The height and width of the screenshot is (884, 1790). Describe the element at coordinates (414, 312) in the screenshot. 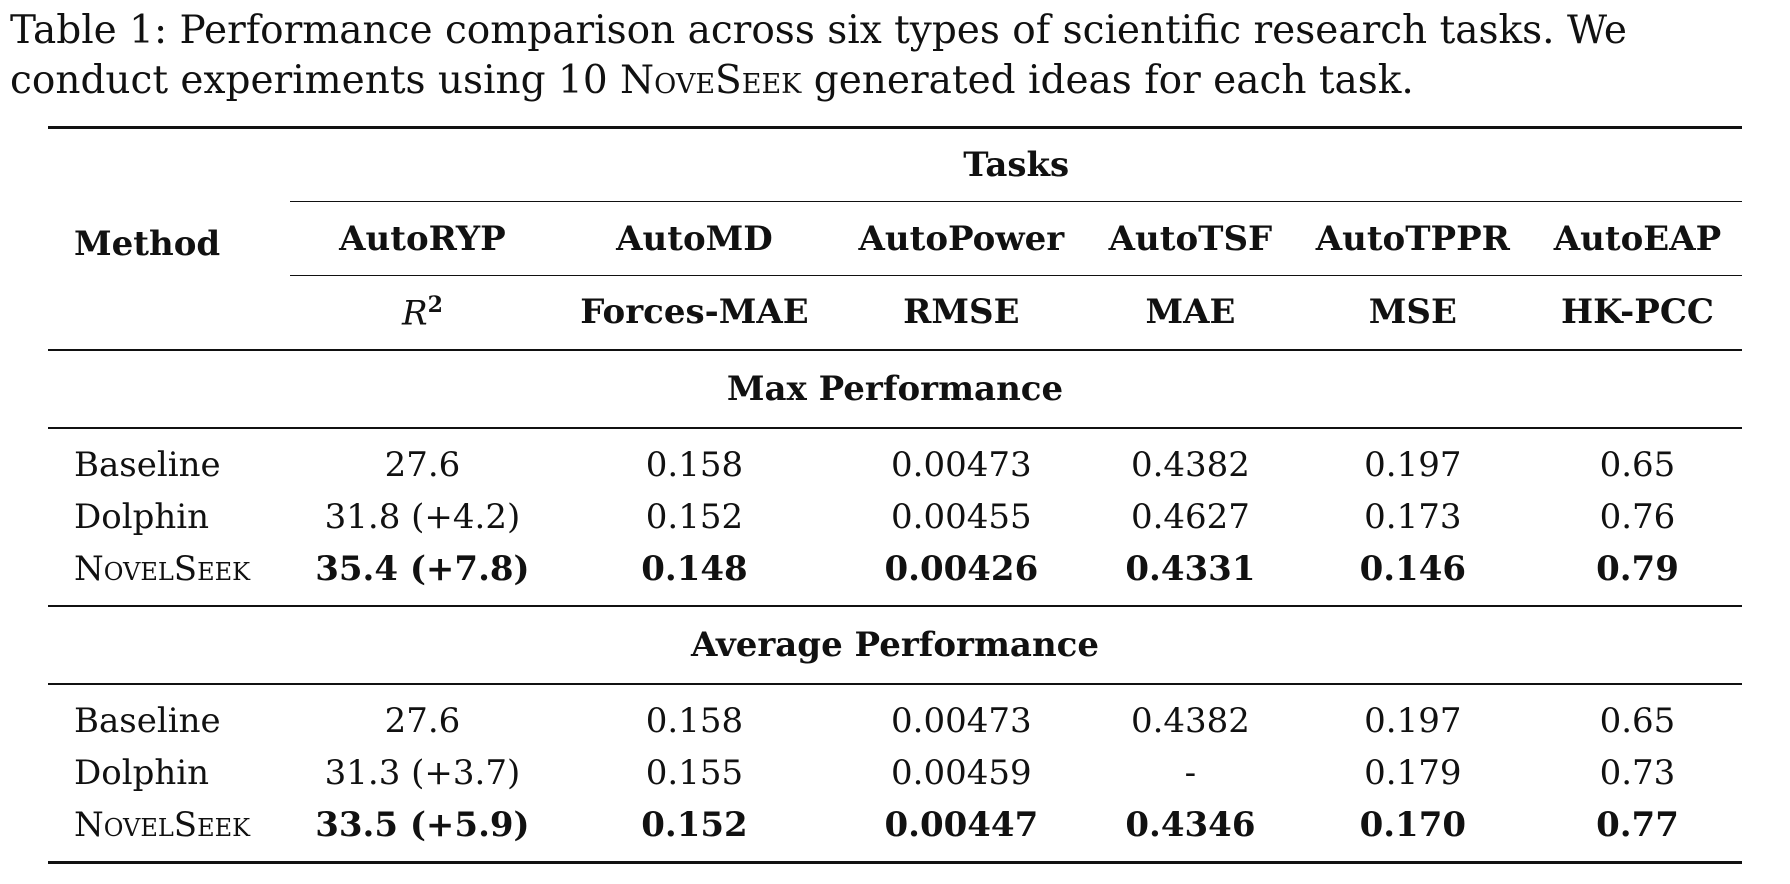

I see `metric-r: R` at that location.